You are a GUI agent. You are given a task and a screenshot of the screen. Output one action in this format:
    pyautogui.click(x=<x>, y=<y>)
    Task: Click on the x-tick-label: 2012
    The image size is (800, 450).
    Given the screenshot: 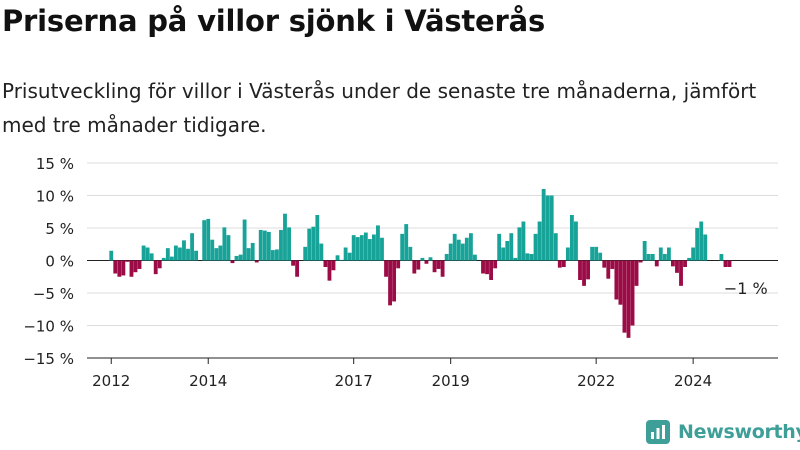 What is the action you would take?
    pyautogui.click(x=111, y=381)
    